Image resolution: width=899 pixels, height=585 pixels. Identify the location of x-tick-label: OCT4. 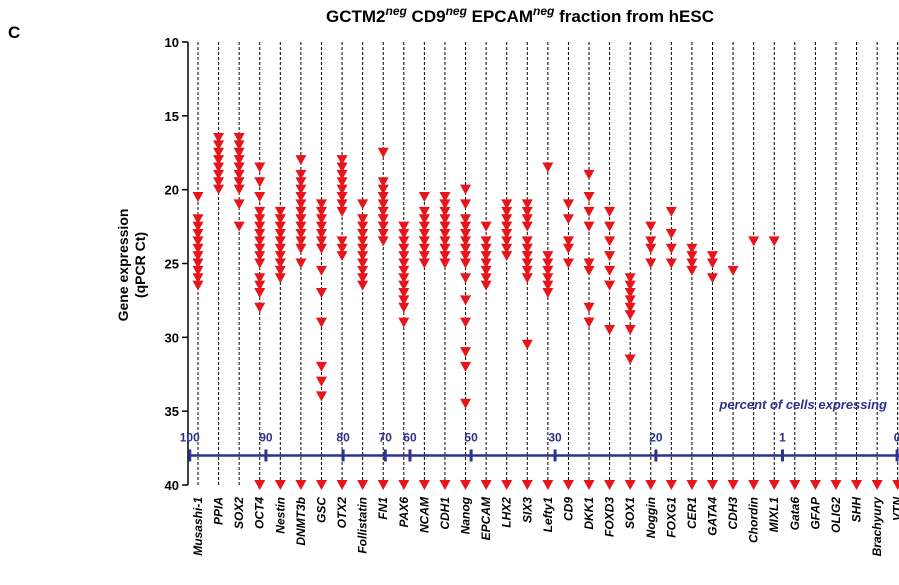
(260, 513).